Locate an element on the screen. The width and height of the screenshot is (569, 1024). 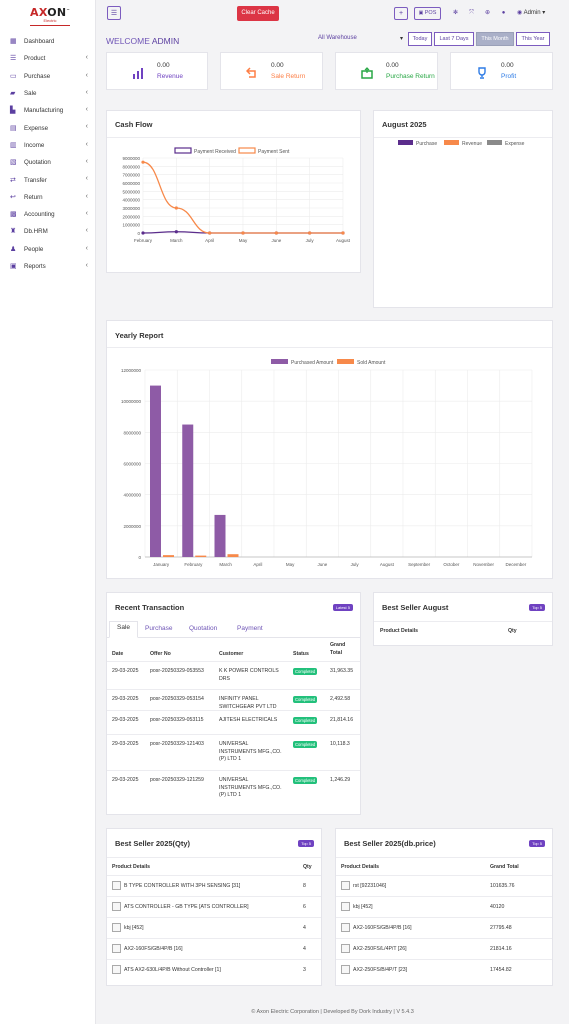
column-header: Offer No is located at coordinates (160, 654).